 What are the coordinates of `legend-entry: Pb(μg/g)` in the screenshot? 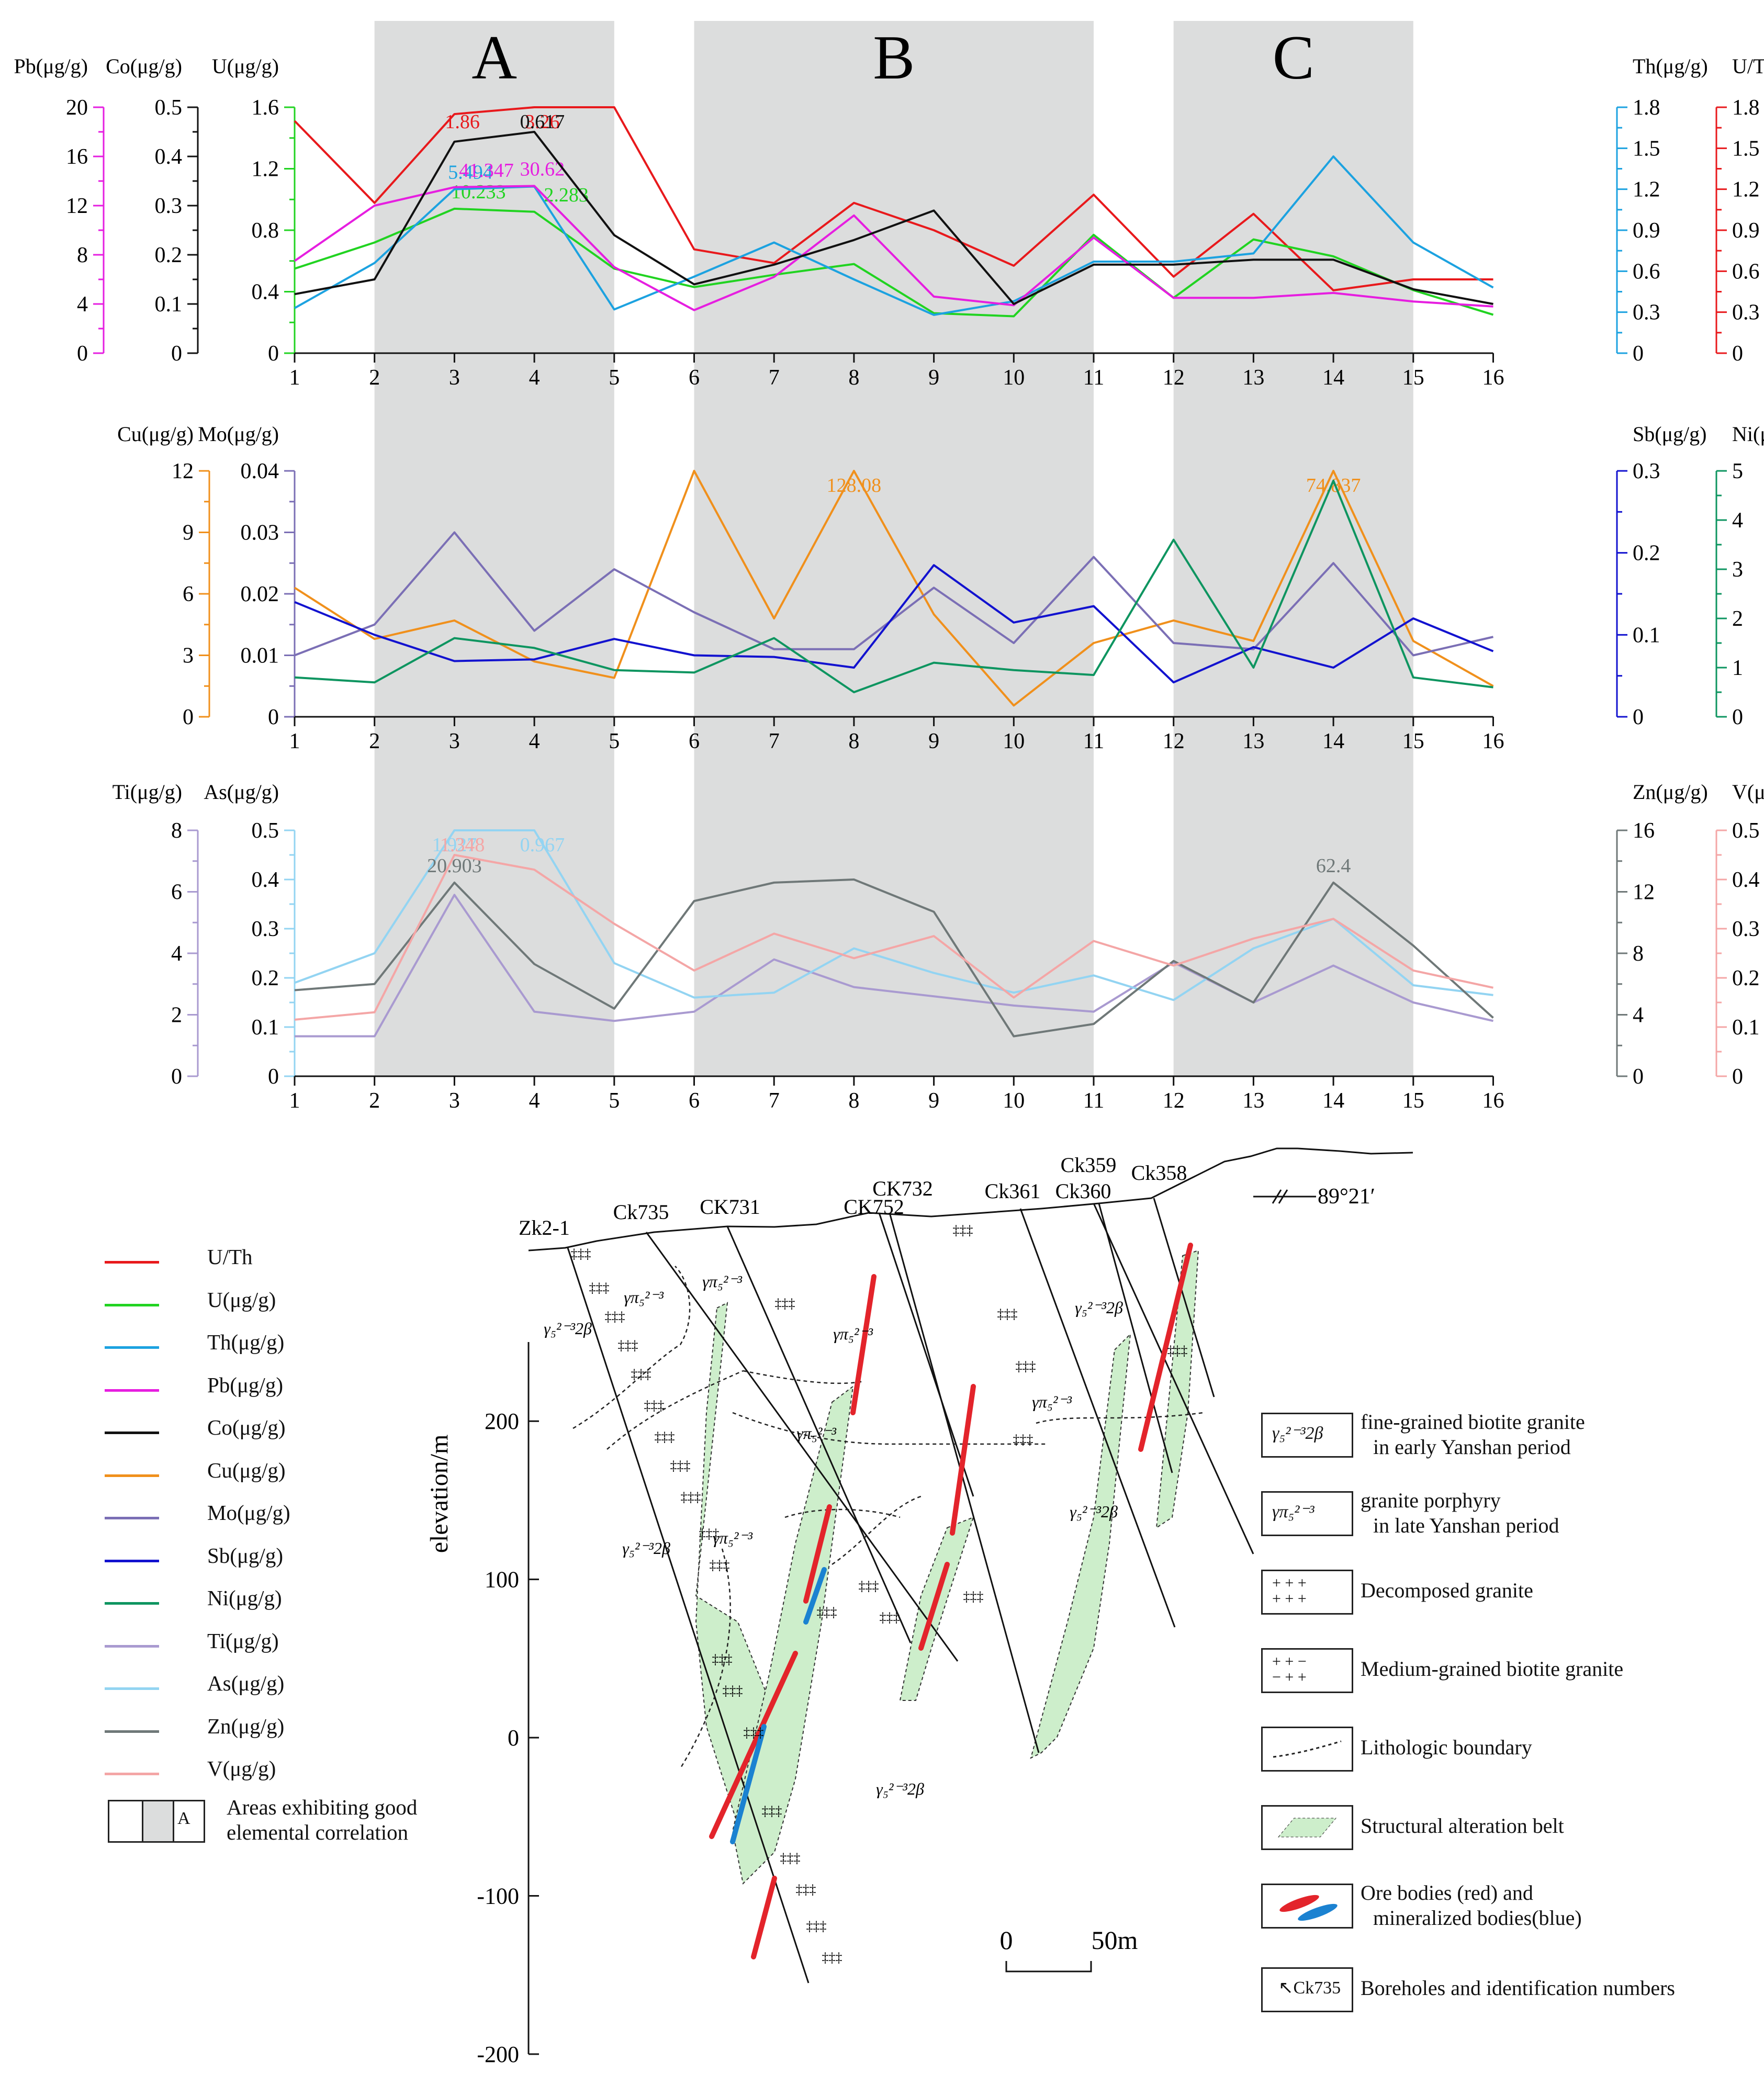 It's located at (303, 1389).